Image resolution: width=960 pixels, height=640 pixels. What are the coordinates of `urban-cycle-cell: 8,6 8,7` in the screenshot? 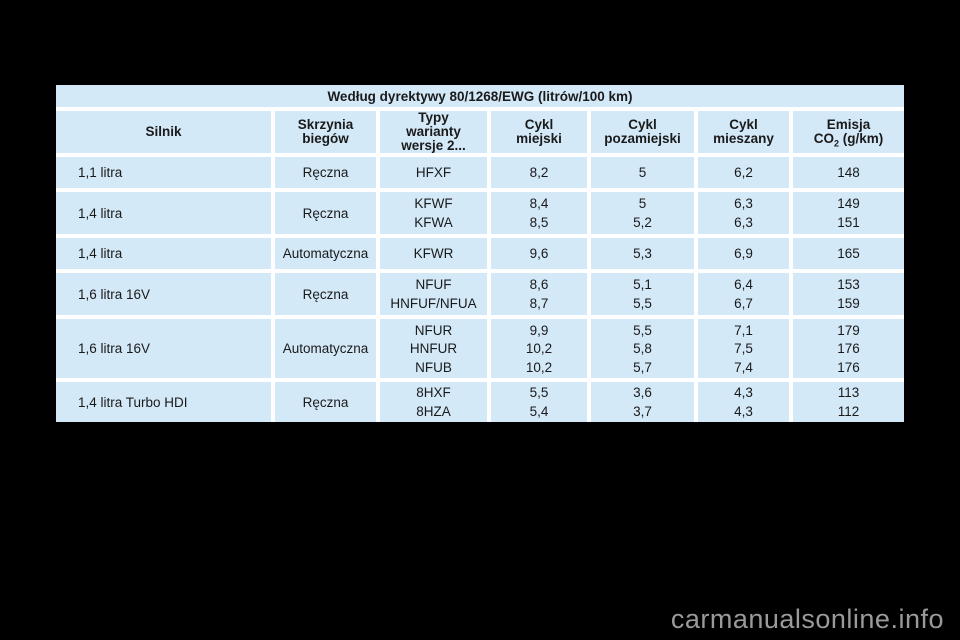 It's located at (539, 294).